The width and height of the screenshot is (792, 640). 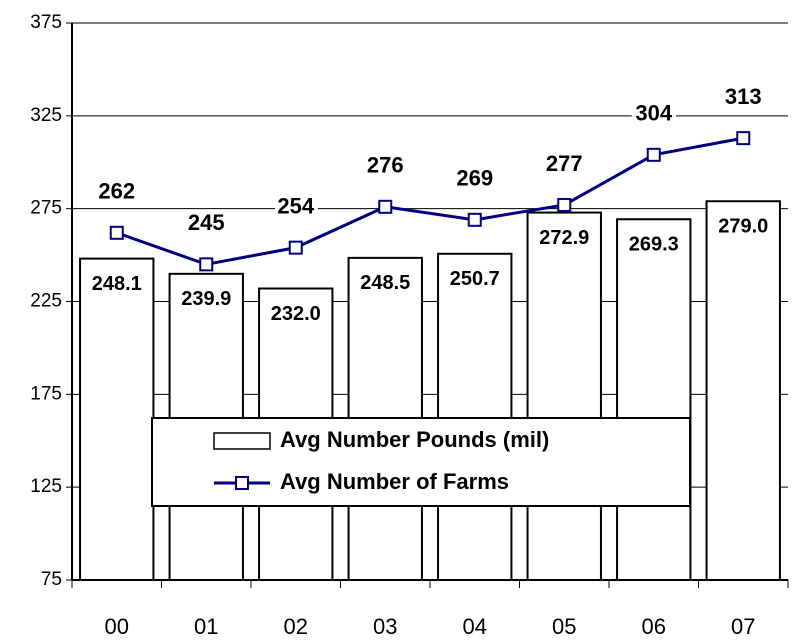 I want to click on legend-marker, so click(x=242, y=483).